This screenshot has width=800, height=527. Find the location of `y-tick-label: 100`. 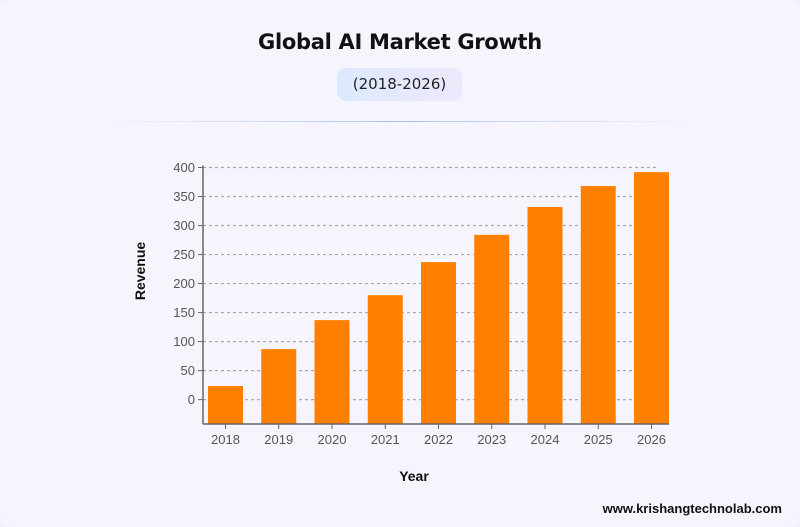

y-tick-label: 100 is located at coordinates (184, 341).